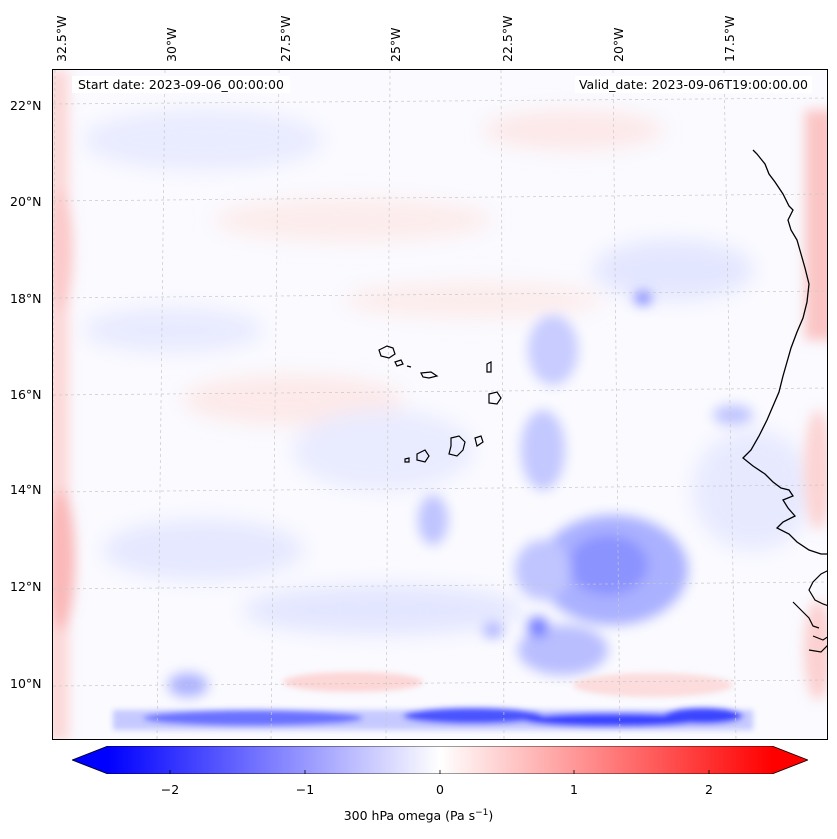  What do you see at coordinates (709, 789) in the screenshot?
I see `colorbar-tick-2: 2` at bounding box center [709, 789].